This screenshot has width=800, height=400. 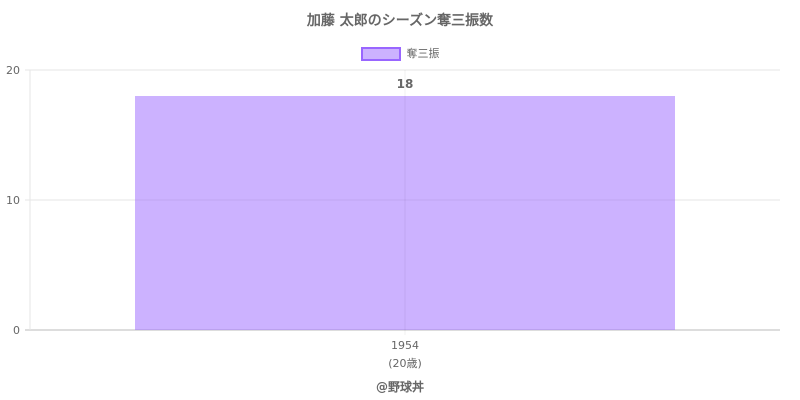 I want to click on credit: @野球丼, so click(x=399, y=387).